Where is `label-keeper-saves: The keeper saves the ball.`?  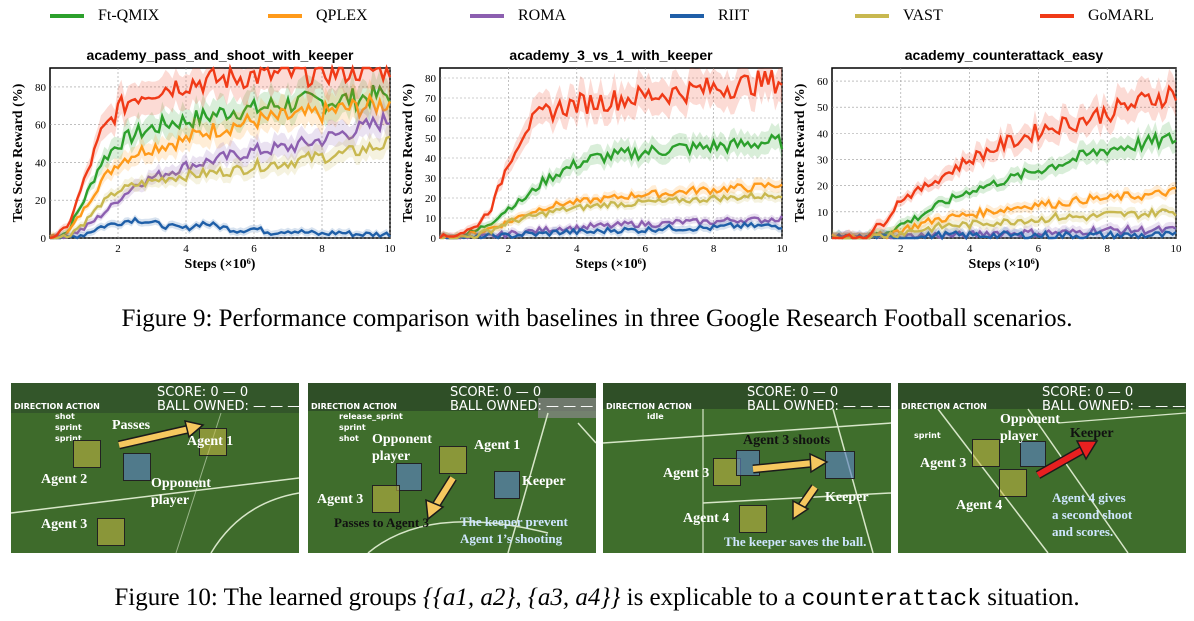
label-keeper-saves: The keeper saves the ball. is located at coordinates (795, 541).